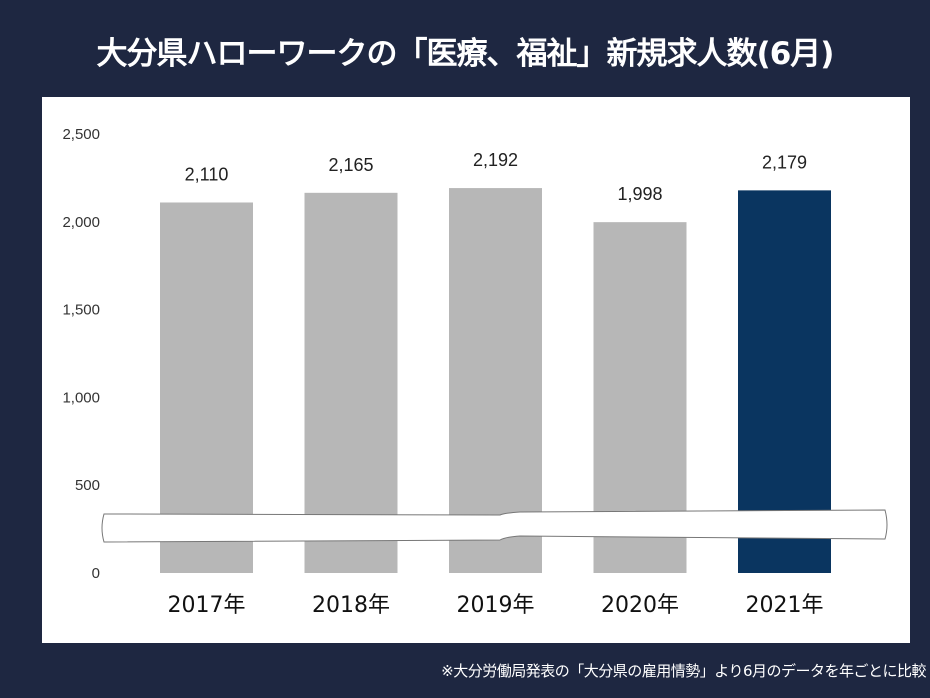  I want to click on y-tick-label: 2,500, so click(81, 134).